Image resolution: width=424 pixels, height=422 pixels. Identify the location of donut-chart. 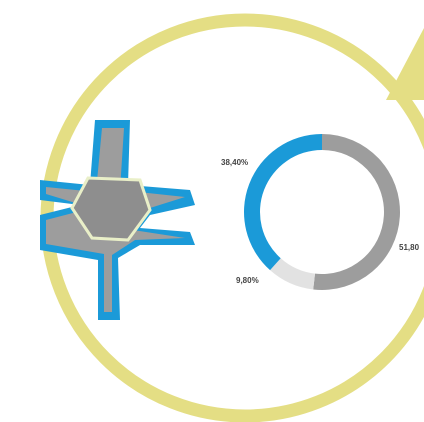
(322, 212).